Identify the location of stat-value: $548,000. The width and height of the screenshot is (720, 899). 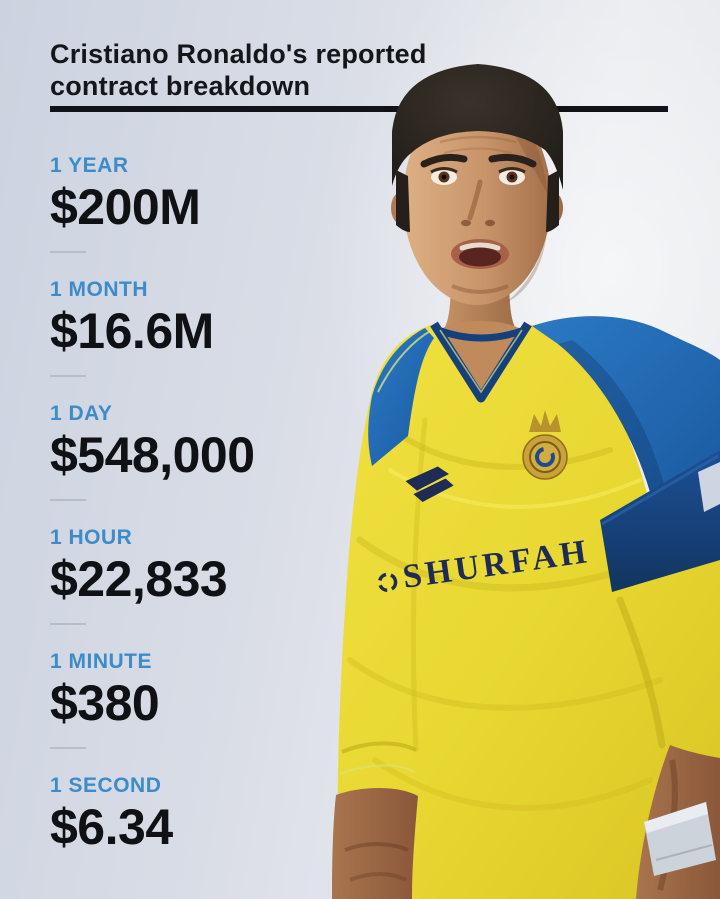
(152, 455).